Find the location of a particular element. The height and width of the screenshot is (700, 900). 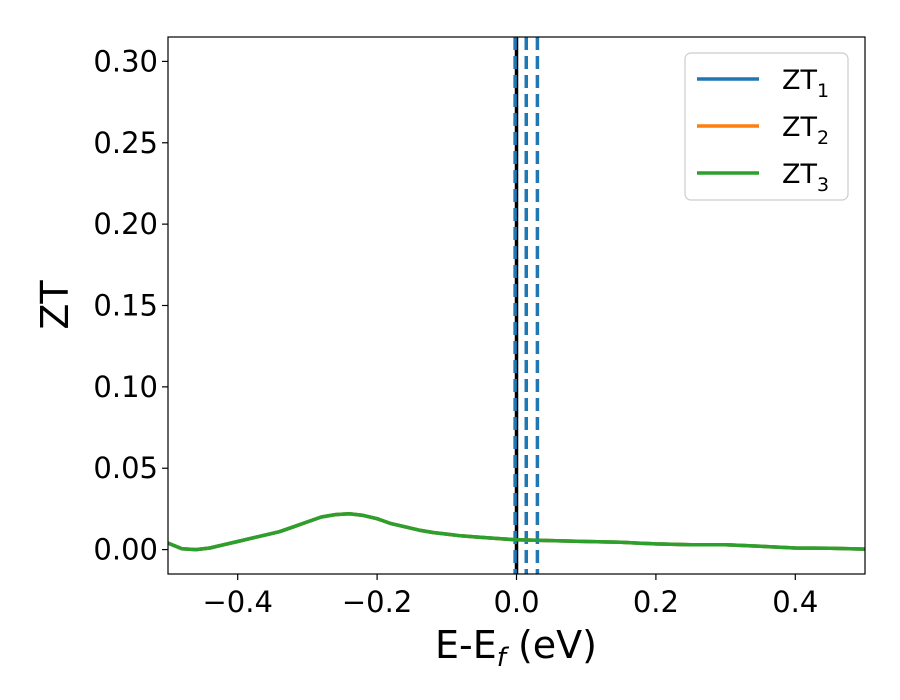

x-tick-label: 0.2 is located at coordinates (656, 602).